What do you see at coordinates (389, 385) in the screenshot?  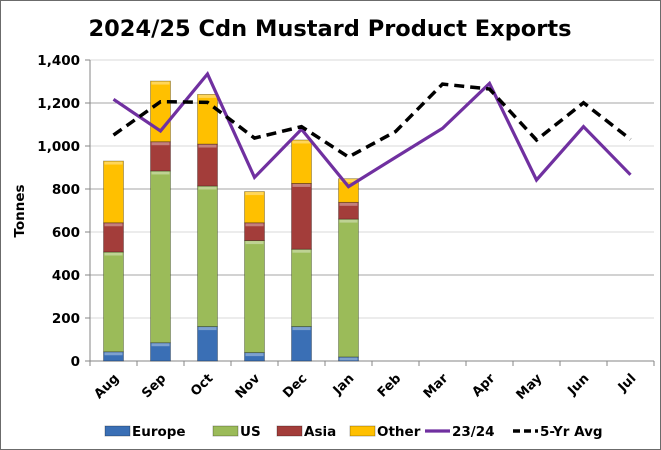 I see `x-tick-label: Feb` at bounding box center [389, 385].